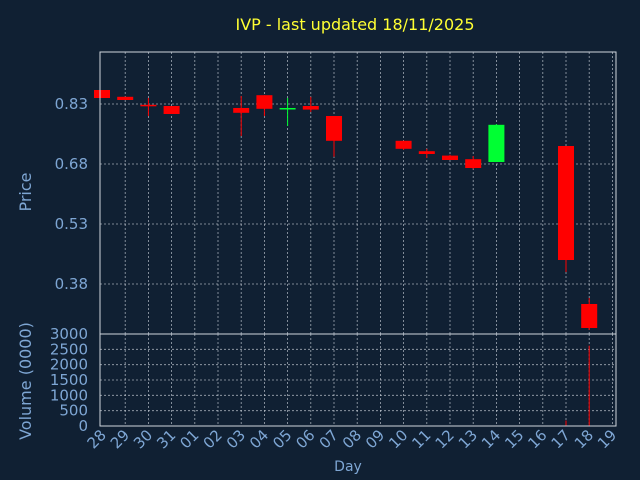 This screenshot has height=480, width=640. I want to click on price-tick-label: 0.83, so click(71, 104).